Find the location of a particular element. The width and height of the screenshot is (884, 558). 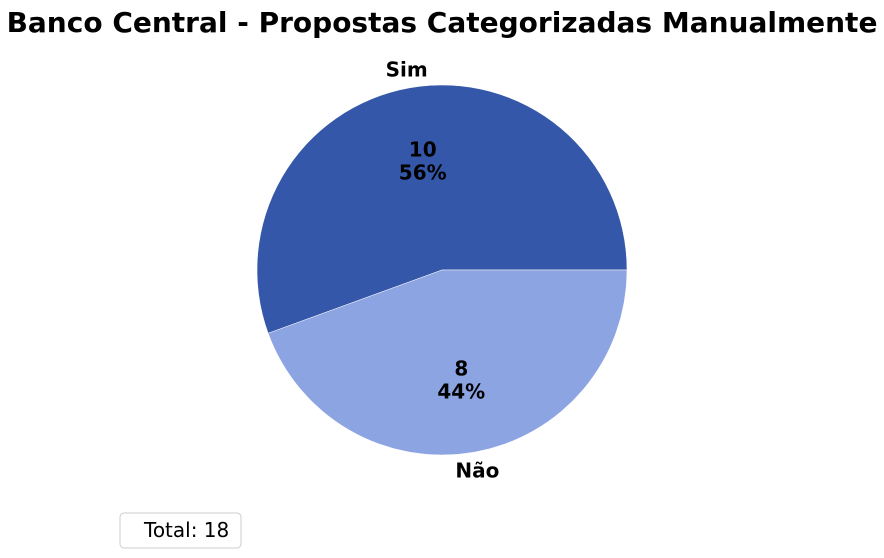

percent-label: 56% is located at coordinates (423, 173).